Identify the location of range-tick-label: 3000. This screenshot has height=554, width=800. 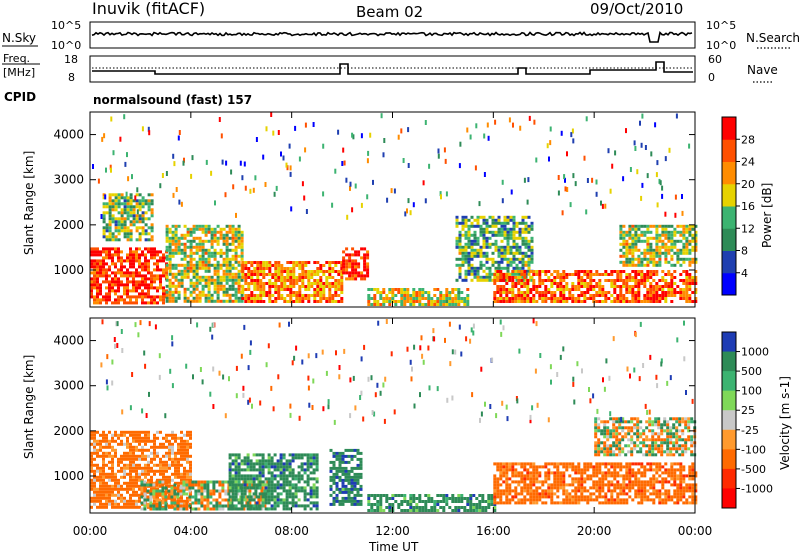
(68, 180).